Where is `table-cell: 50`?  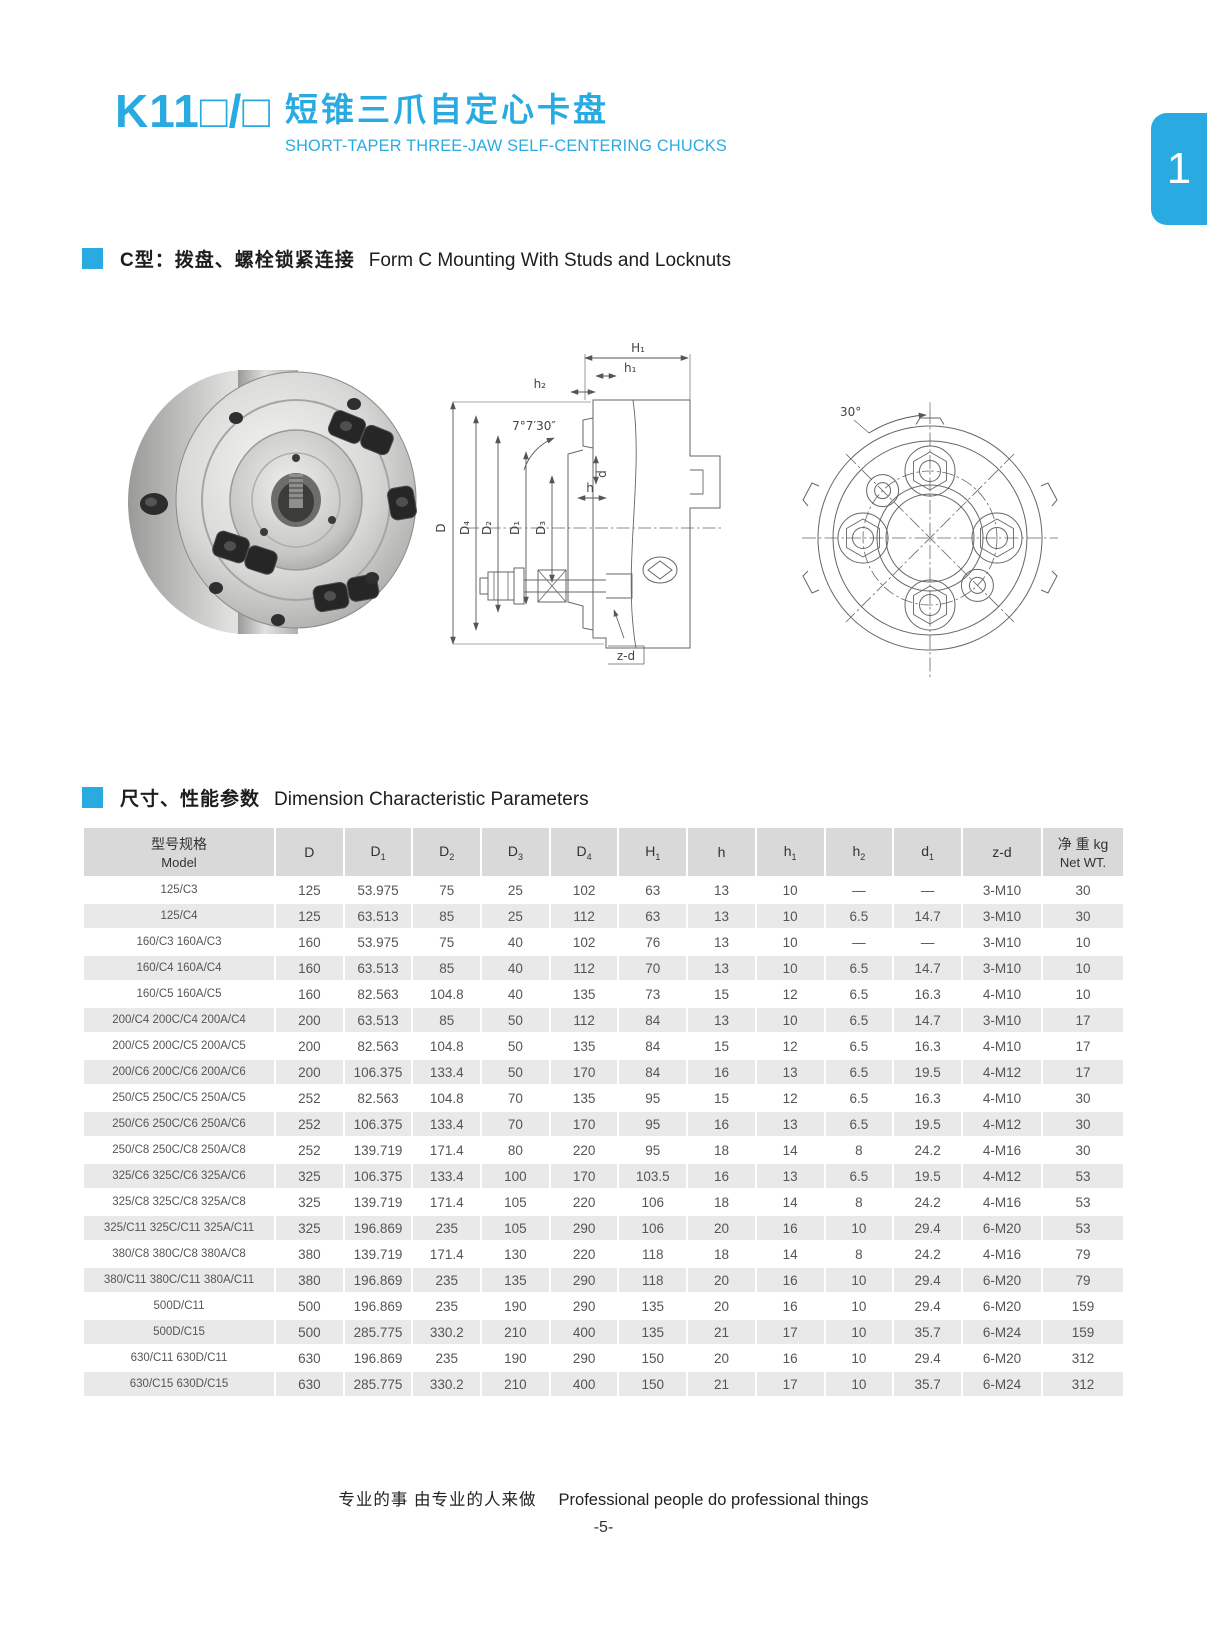
table-cell: 50 is located at coordinates (515, 1020).